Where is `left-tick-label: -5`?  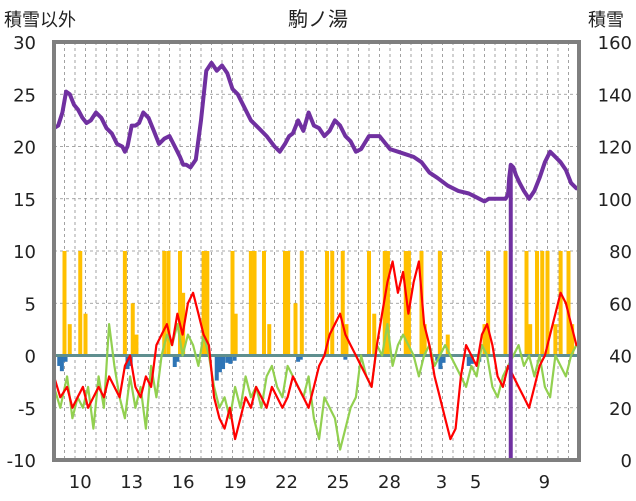
left-tick-label: -5 is located at coordinates (27, 409).